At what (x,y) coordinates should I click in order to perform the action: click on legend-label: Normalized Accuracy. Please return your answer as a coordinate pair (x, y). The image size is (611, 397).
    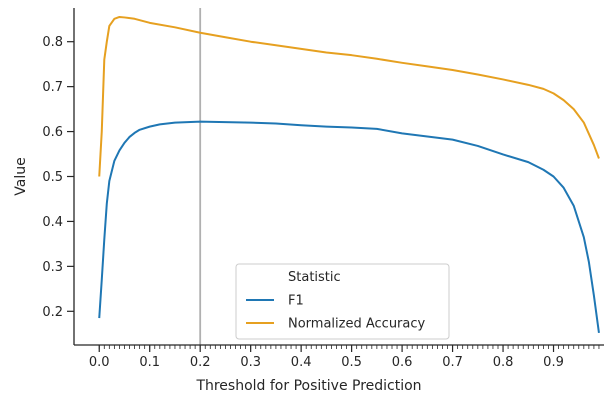
    Looking at the image, I should click on (357, 324).